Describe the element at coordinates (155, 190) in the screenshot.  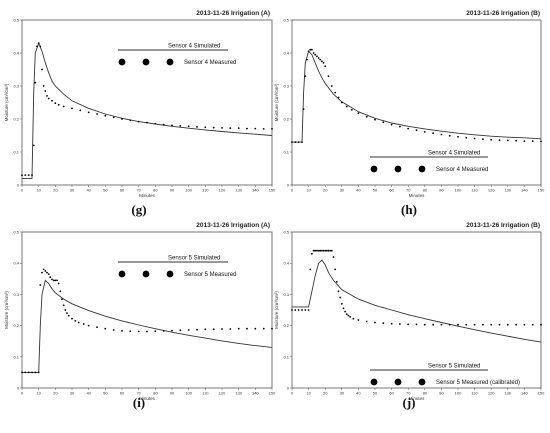
I see `x-tick-label: 80` at that location.